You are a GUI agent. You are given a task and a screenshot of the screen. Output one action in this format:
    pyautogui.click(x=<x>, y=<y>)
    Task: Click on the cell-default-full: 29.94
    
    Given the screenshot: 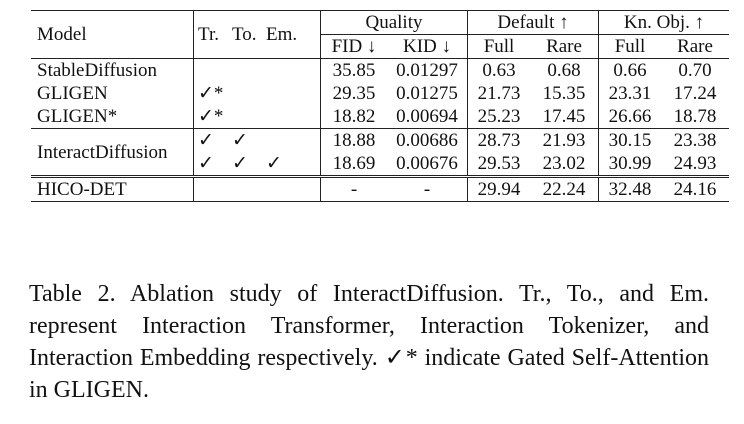 What is the action you would take?
    pyautogui.click(x=498, y=188)
    